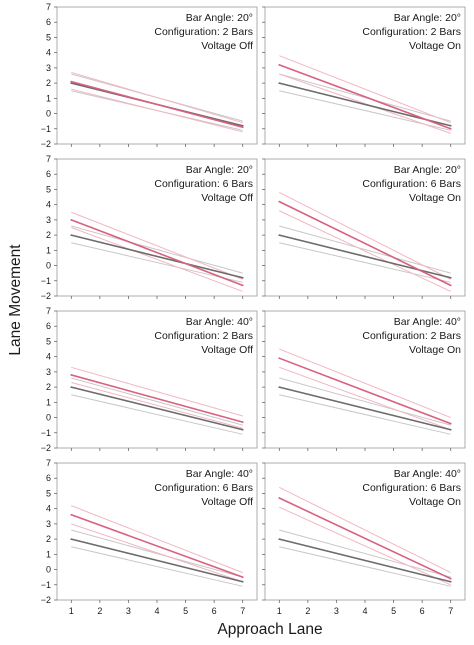 The width and height of the screenshot is (474, 645). Describe the element at coordinates (46, 585) in the screenshot. I see `panel-7-ytick-label: −1` at that location.